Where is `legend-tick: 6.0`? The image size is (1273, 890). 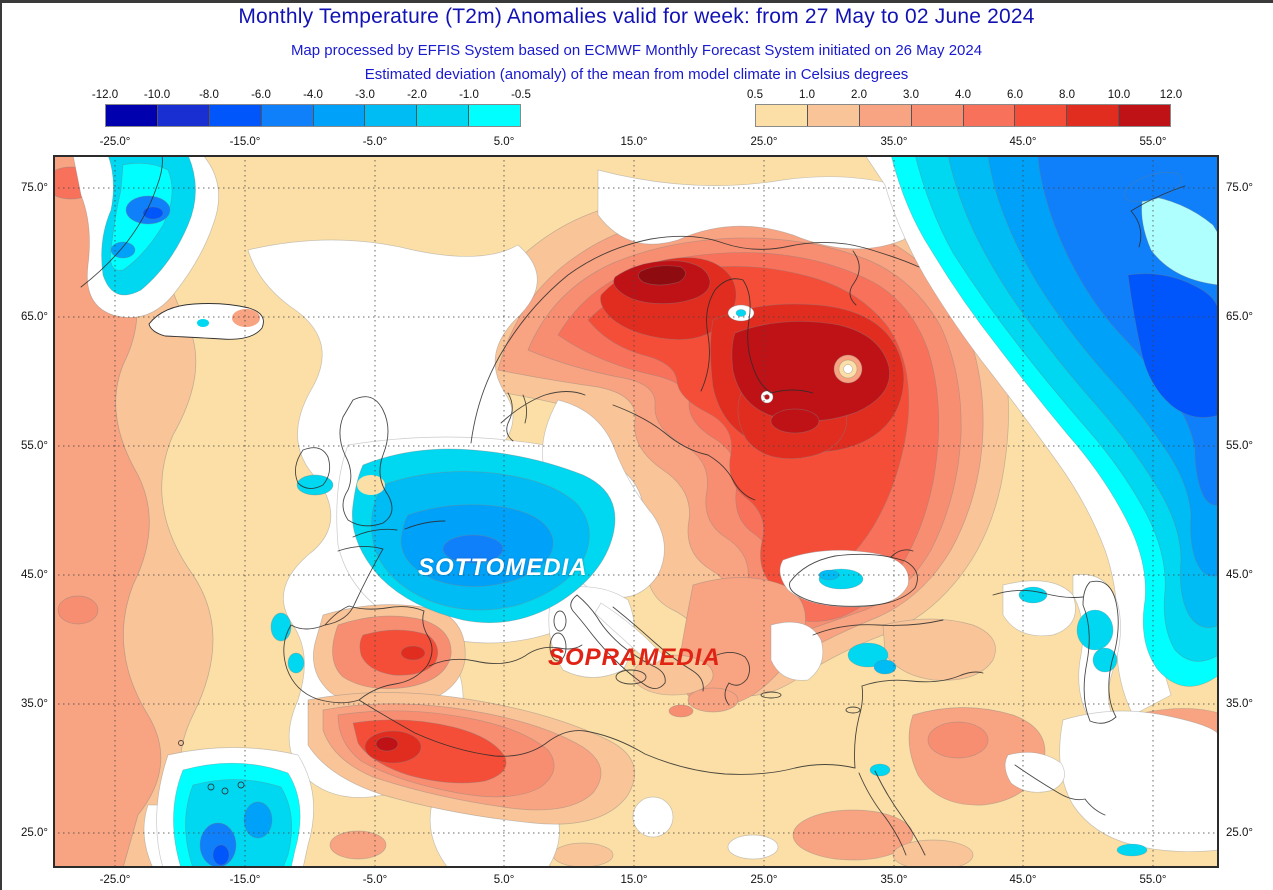
legend-tick: 6.0 is located at coordinates (1015, 95).